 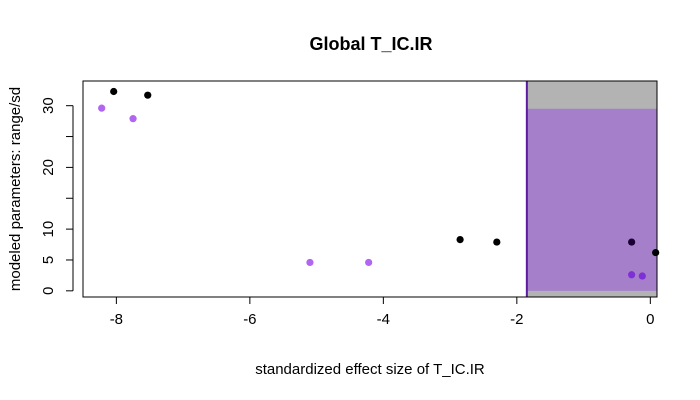 What do you see at coordinates (249, 319) in the screenshot?
I see `x-tick-label: -6` at bounding box center [249, 319].